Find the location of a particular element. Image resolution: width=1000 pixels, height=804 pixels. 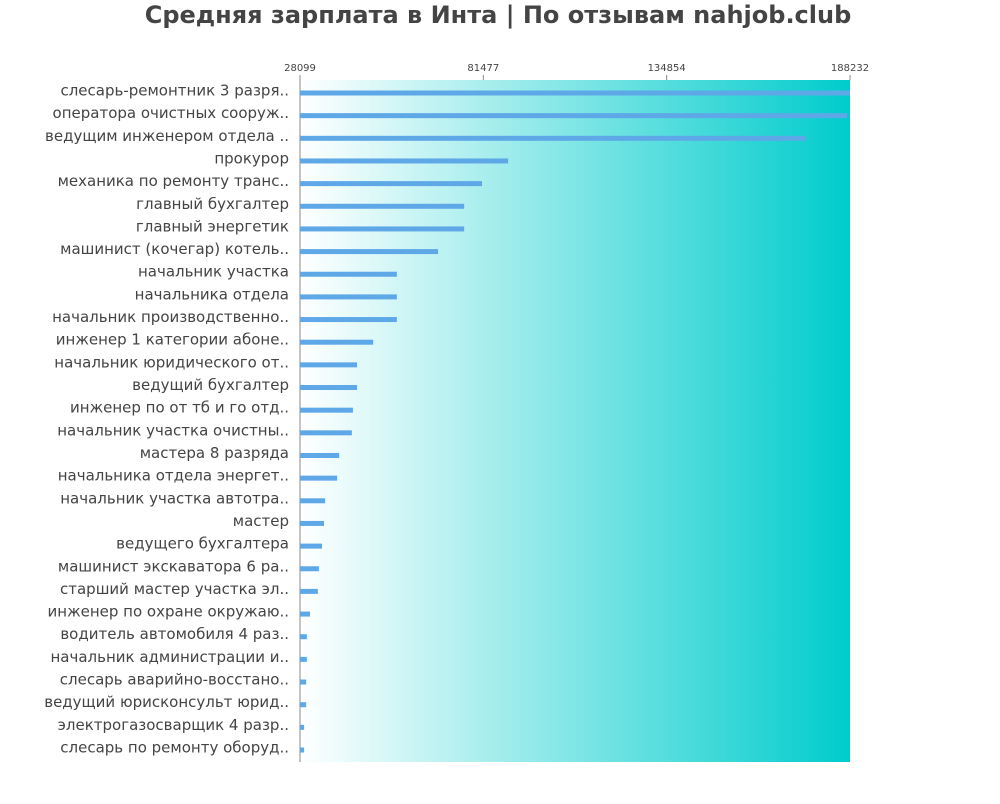

y-tick-label: ведущим инженером отдела .. is located at coordinates (167, 136).